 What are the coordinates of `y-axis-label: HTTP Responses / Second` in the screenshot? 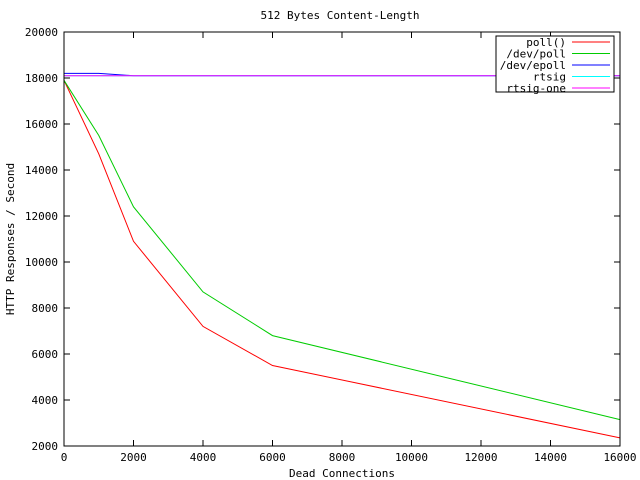 It's located at (10, 239).